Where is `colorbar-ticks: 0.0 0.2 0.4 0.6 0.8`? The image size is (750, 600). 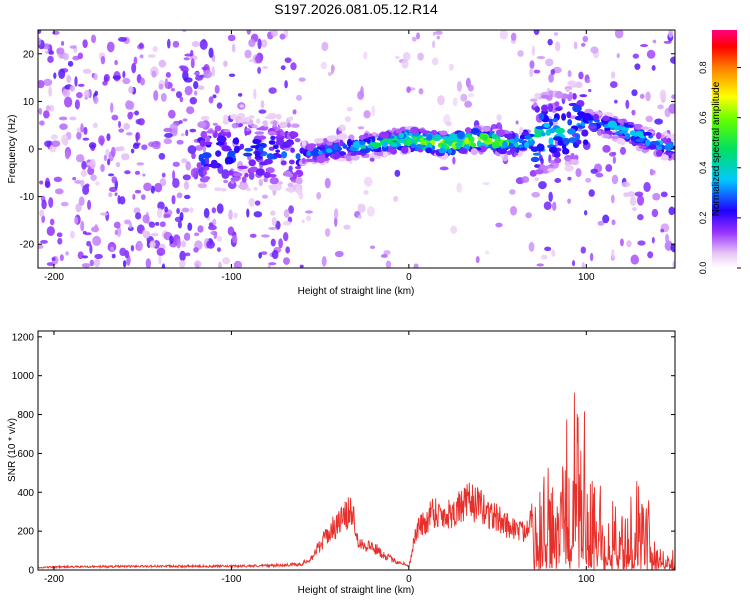
colorbar-ticks: 0.0 0.2 0.4 0.6 0.8 is located at coordinates (719, 167).